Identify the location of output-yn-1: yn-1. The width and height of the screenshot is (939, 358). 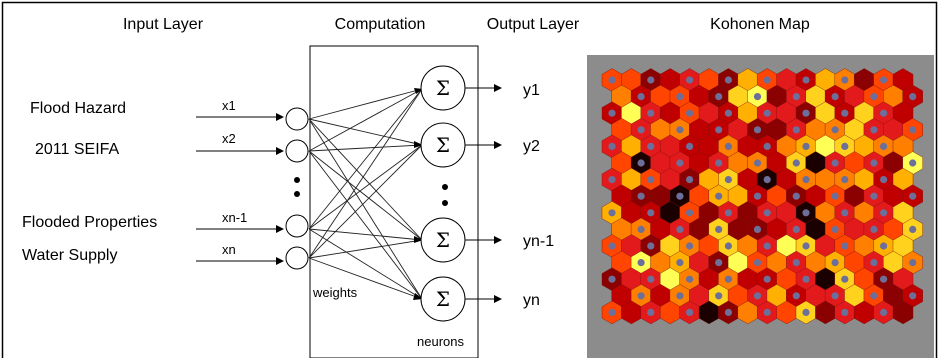
(538, 241).